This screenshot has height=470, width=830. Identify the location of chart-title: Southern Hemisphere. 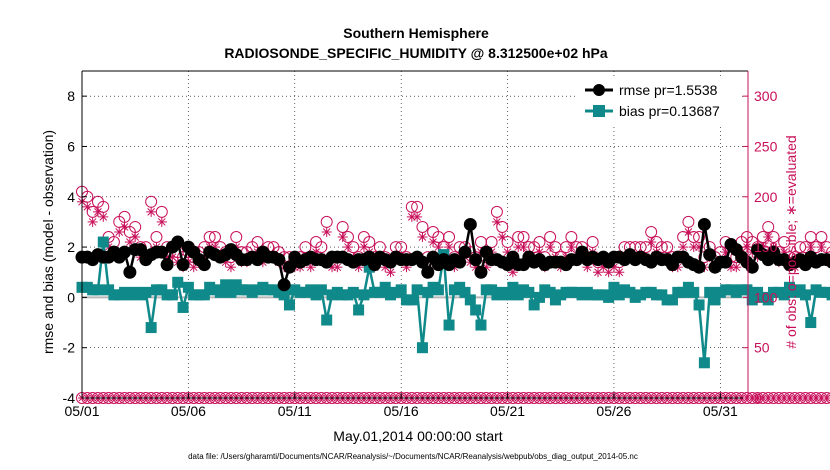
(416, 33).